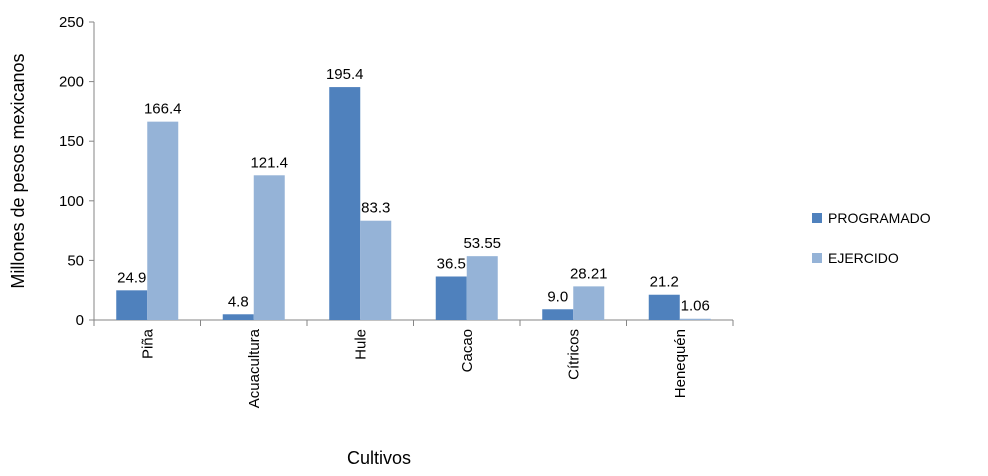  I want to click on legend-label: PROGRAMADO, so click(879, 218).